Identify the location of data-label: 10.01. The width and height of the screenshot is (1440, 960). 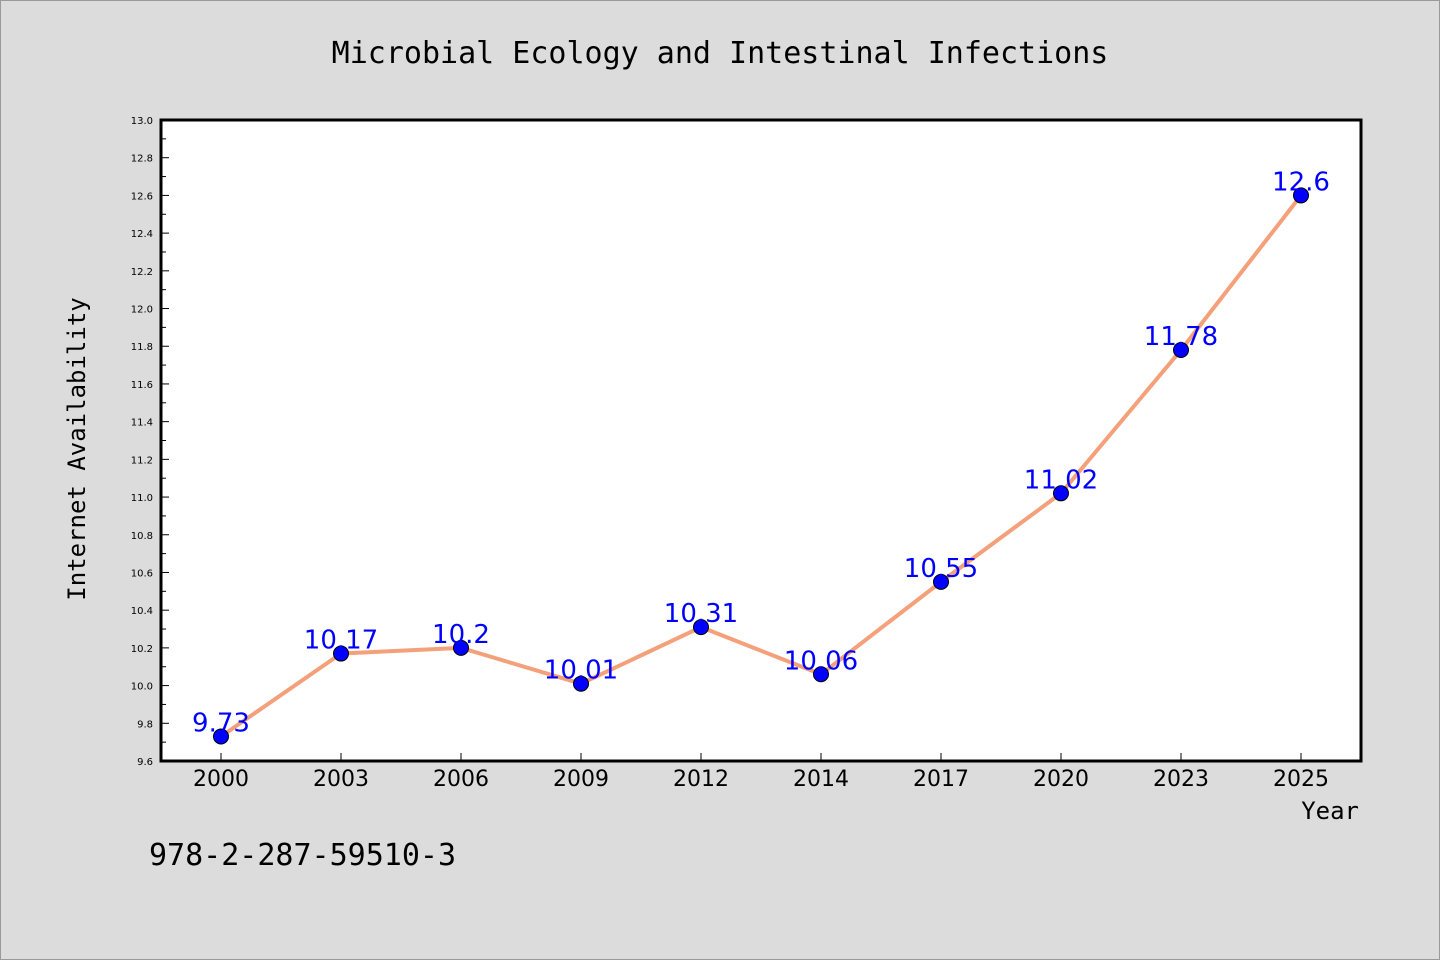
(581, 671).